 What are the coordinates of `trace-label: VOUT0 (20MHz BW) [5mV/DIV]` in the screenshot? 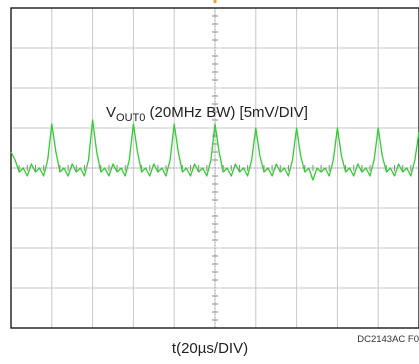 It's located at (207, 114).